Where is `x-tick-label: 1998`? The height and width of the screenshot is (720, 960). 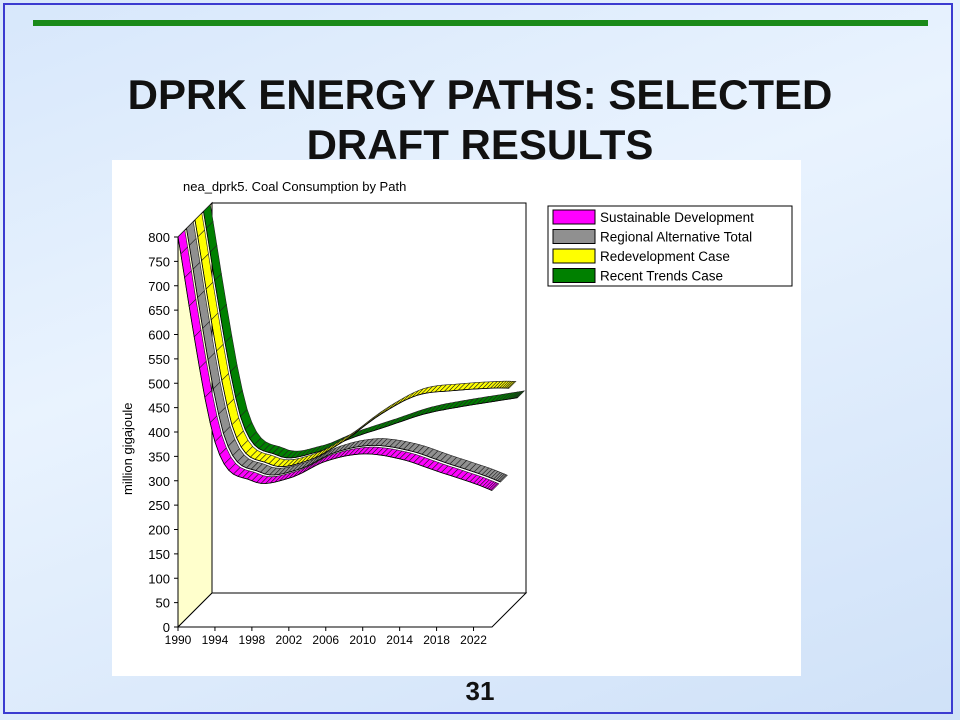 x-tick-label: 1998 is located at coordinates (252, 640).